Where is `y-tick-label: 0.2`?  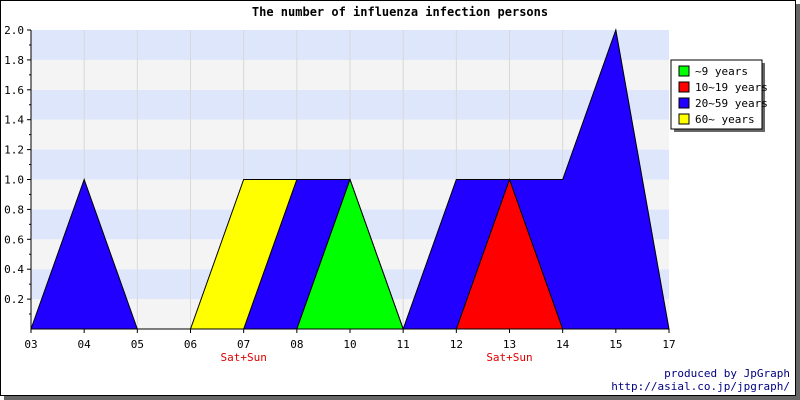
y-tick-label: 0.2 is located at coordinates (14, 299).